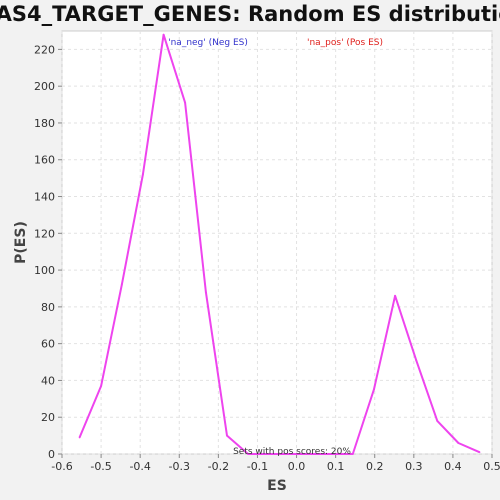 This screenshot has height=500, width=500. I want to click on y-axis: 0 20 40 60 80 100 120 140 160 180 200 220, so click(48, 252).